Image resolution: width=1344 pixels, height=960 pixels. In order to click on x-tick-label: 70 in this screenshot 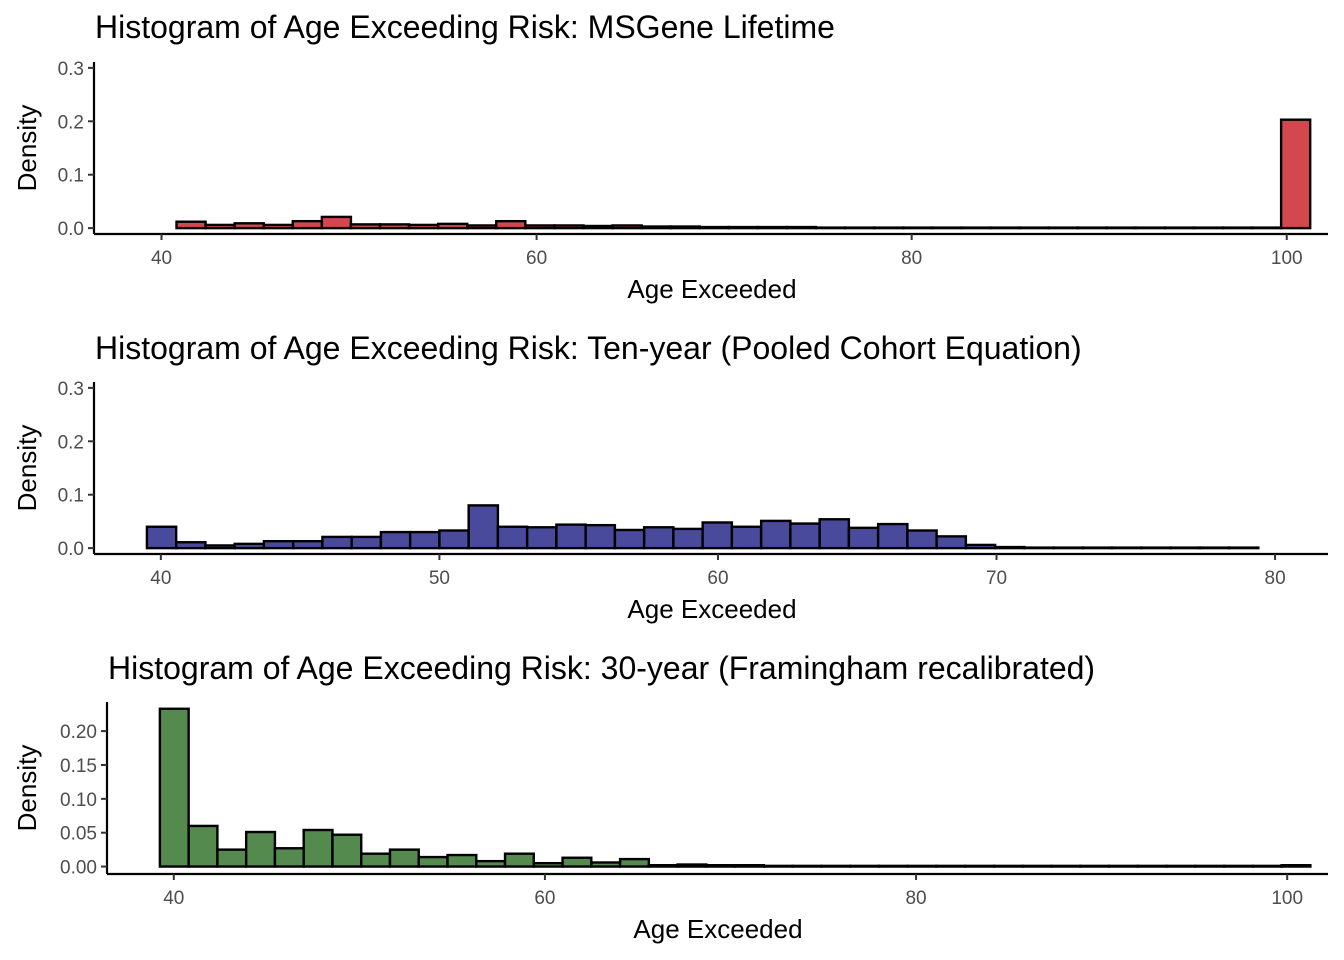, I will do `click(996, 578)`.